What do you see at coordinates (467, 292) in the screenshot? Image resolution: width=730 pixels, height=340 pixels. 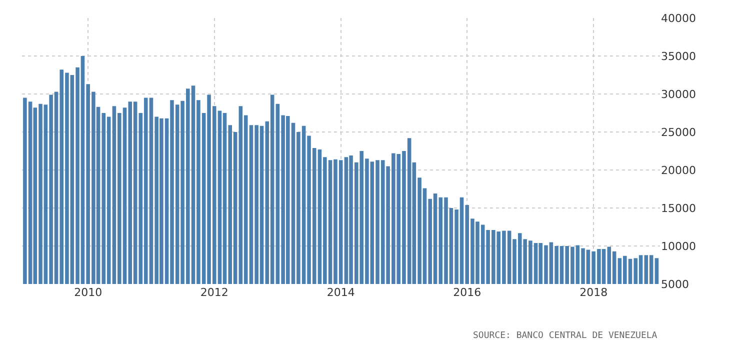 I see `x-tick-label: 2016` at bounding box center [467, 292].